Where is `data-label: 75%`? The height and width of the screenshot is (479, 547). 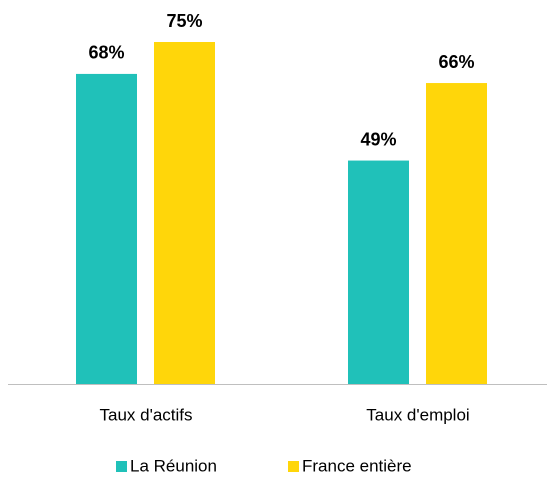 data-label: 75% is located at coordinates (184, 21).